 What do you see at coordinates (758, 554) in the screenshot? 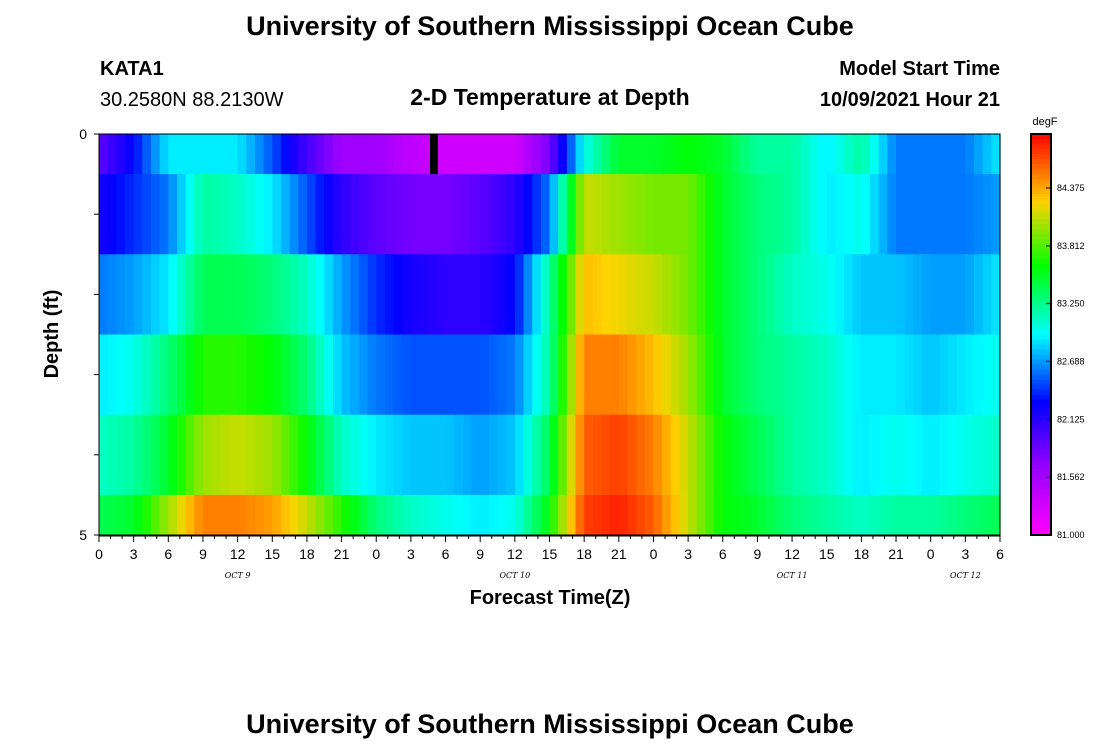
I see `x-tick-label: 9` at bounding box center [758, 554].